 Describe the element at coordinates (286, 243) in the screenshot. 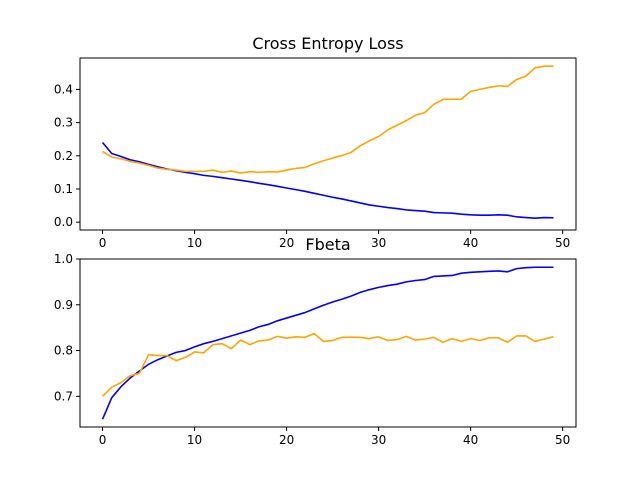

I see `x-tick-label-0-2: 20` at that location.